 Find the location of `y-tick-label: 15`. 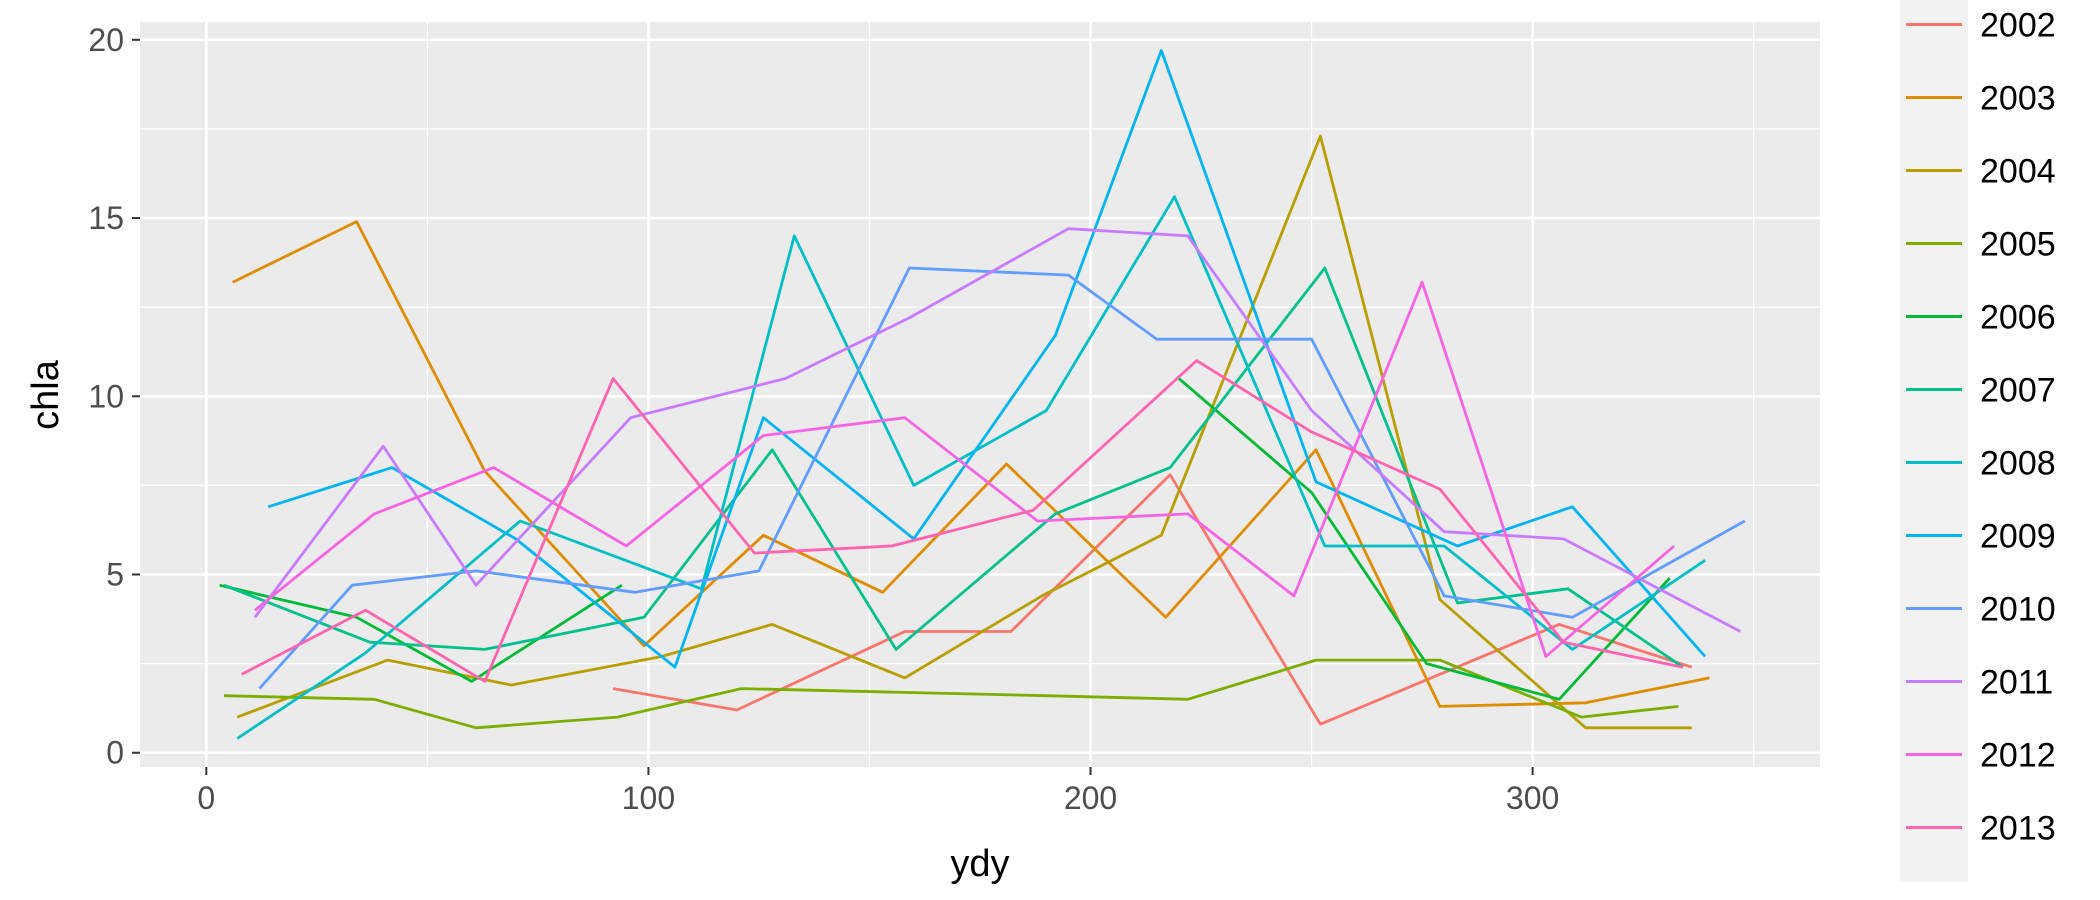

y-tick-label: 15 is located at coordinates (106, 218).